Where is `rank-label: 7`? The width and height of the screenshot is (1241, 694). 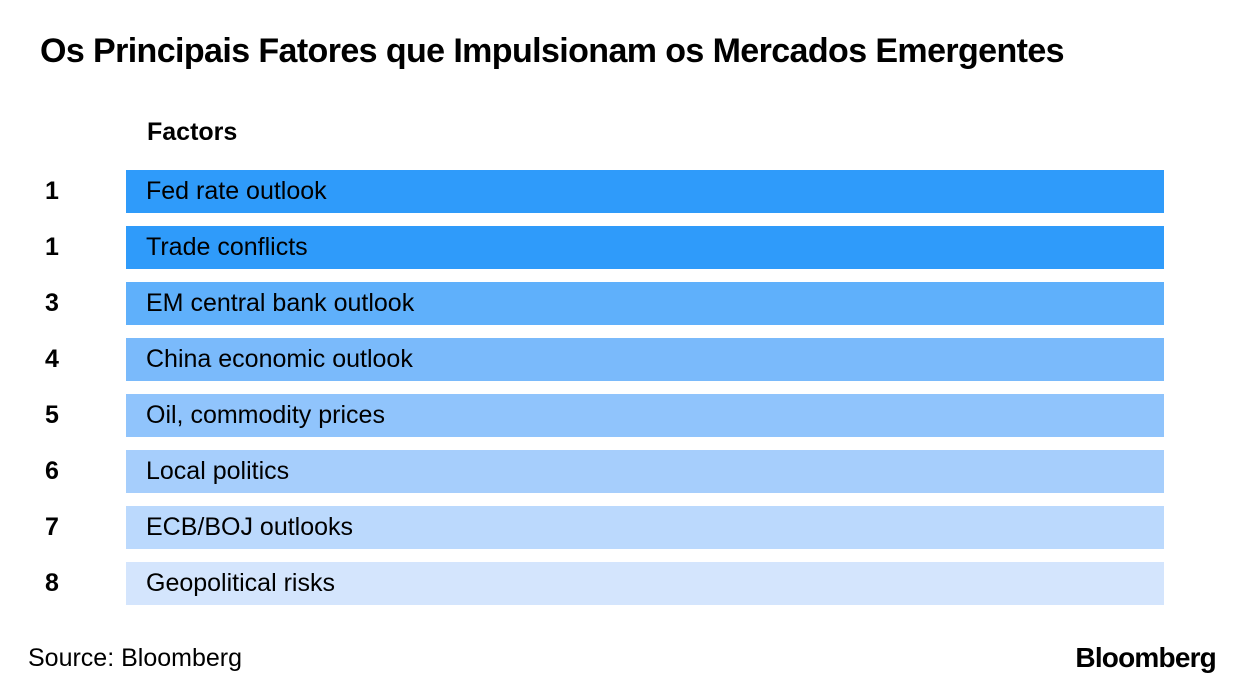 rank-label: 7 is located at coordinates (52, 527).